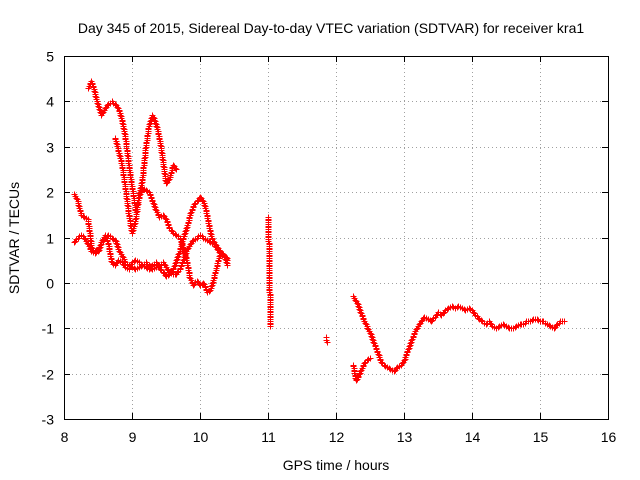  I want to click on x-tick-label: 15, so click(541, 437).